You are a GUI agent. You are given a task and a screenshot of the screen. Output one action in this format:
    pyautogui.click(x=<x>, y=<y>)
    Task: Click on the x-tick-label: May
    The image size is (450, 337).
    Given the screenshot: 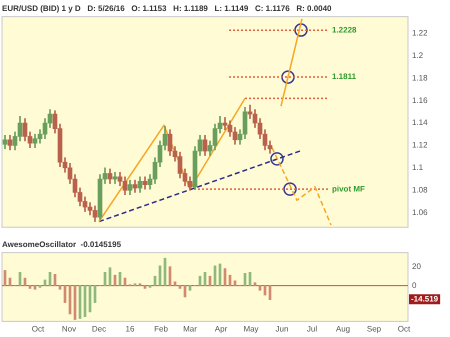 What is the action you would take?
    pyautogui.click(x=251, y=329)
    